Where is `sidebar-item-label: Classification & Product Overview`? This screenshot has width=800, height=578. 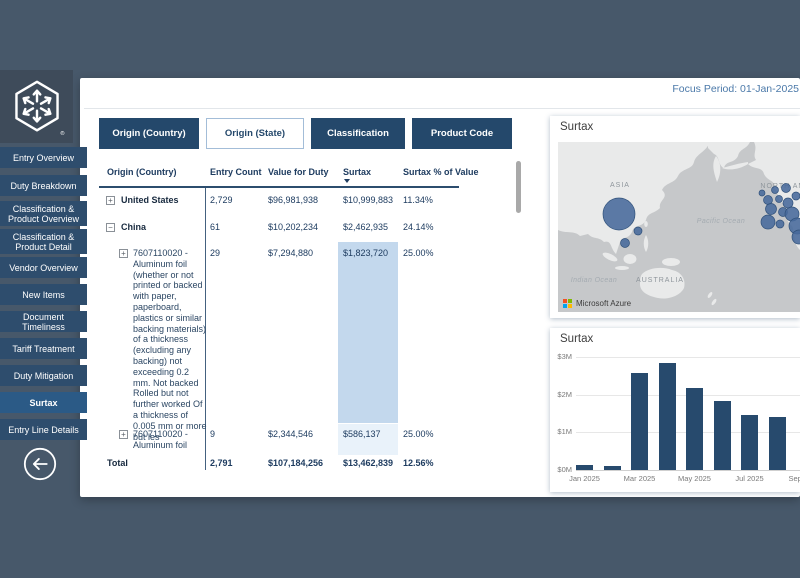
sidebar-item-label: Classification & Product Overview is located at coordinates (43, 213).